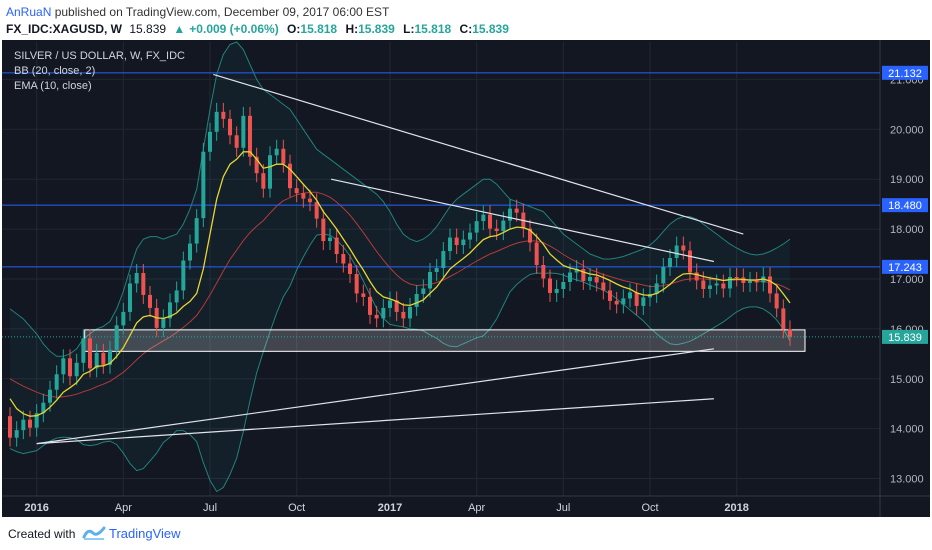 The width and height of the screenshot is (932, 550). I want to click on x-tick-label: 2017, so click(390, 508).